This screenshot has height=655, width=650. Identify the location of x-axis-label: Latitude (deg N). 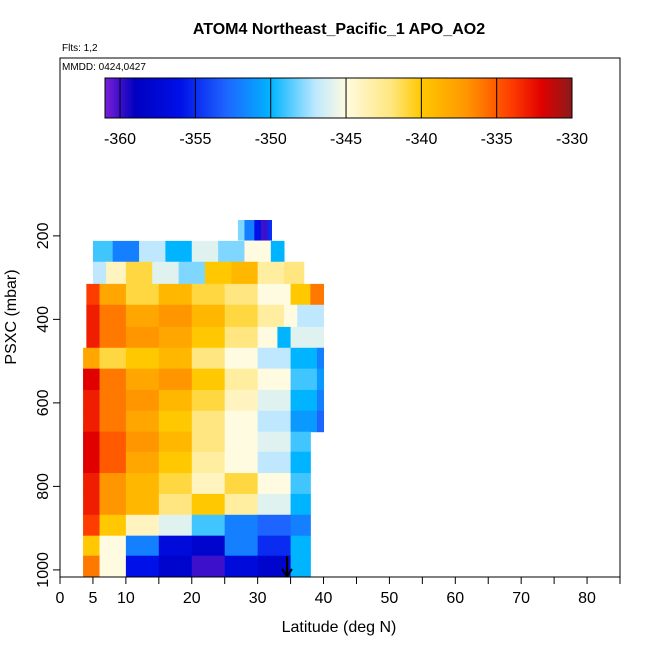
(339, 627).